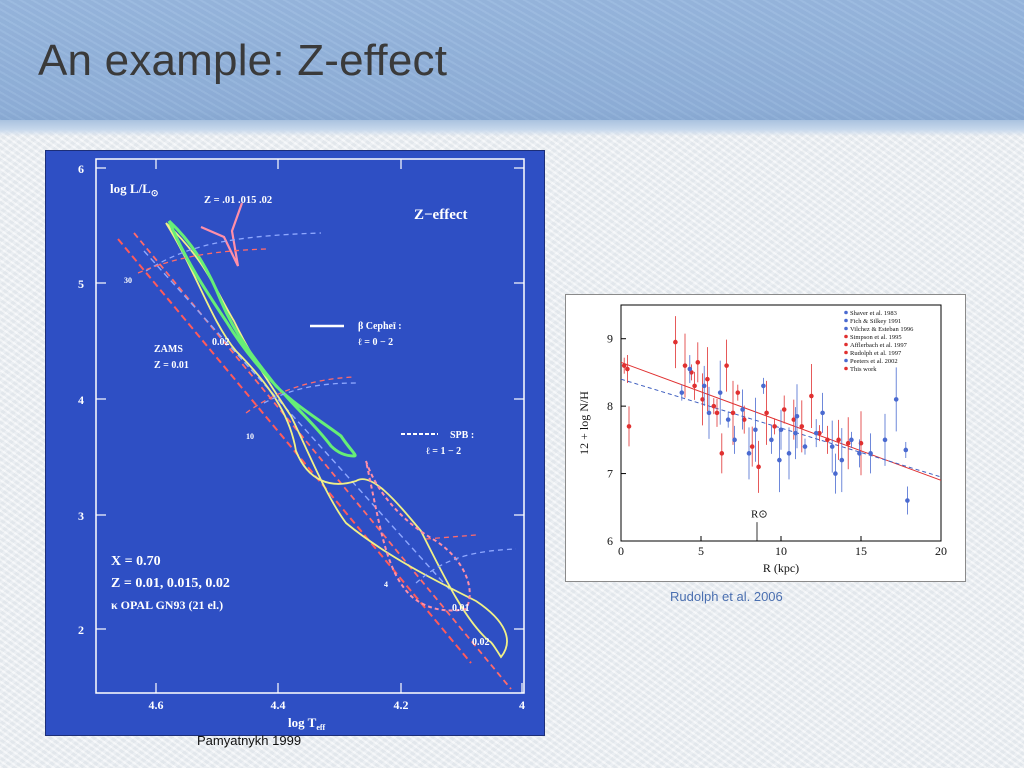  I want to click on zams-label-2: Z = 0.01, so click(171, 365).